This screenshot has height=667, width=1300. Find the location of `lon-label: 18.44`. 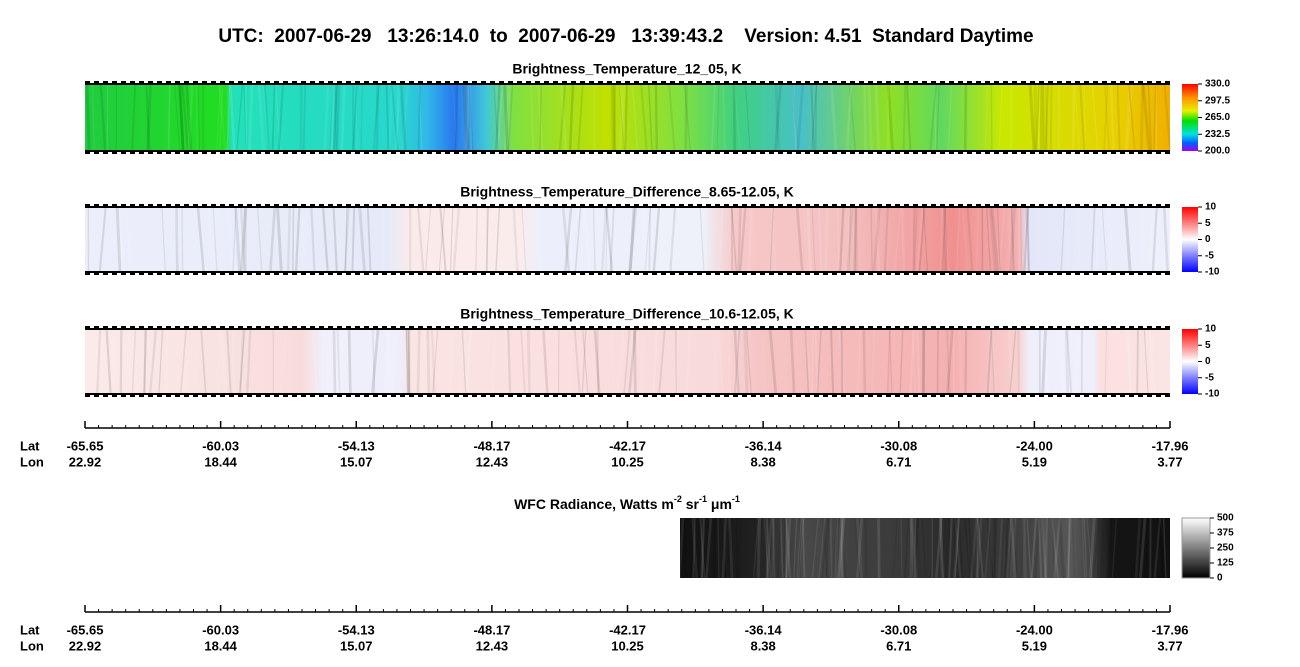

lon-label: 18.44 is located at coordinates (220, 461).